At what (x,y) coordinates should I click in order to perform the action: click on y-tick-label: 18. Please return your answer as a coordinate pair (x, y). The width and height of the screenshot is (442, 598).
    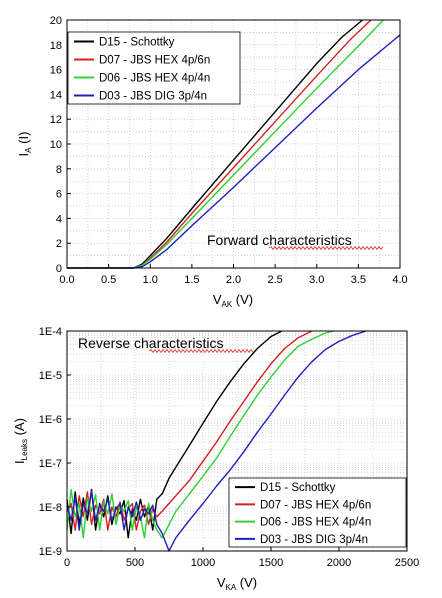
    Looking at the image, I should click on (56, 46).